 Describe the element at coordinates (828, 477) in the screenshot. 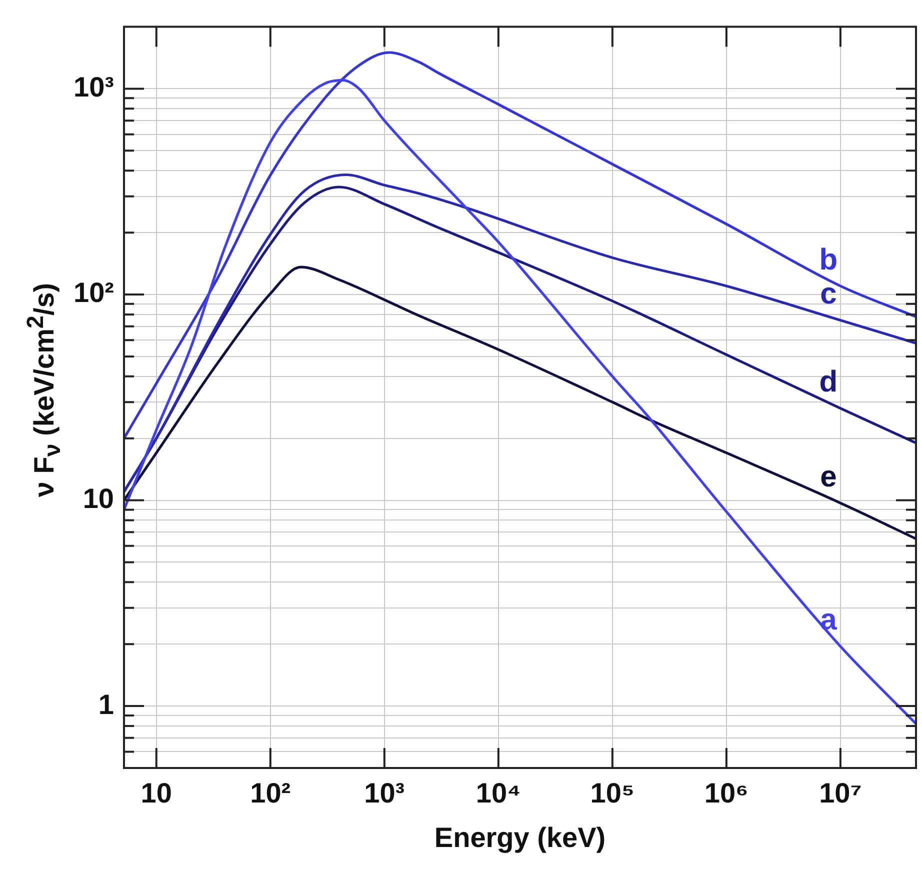

I see `series-label: e` at that location.